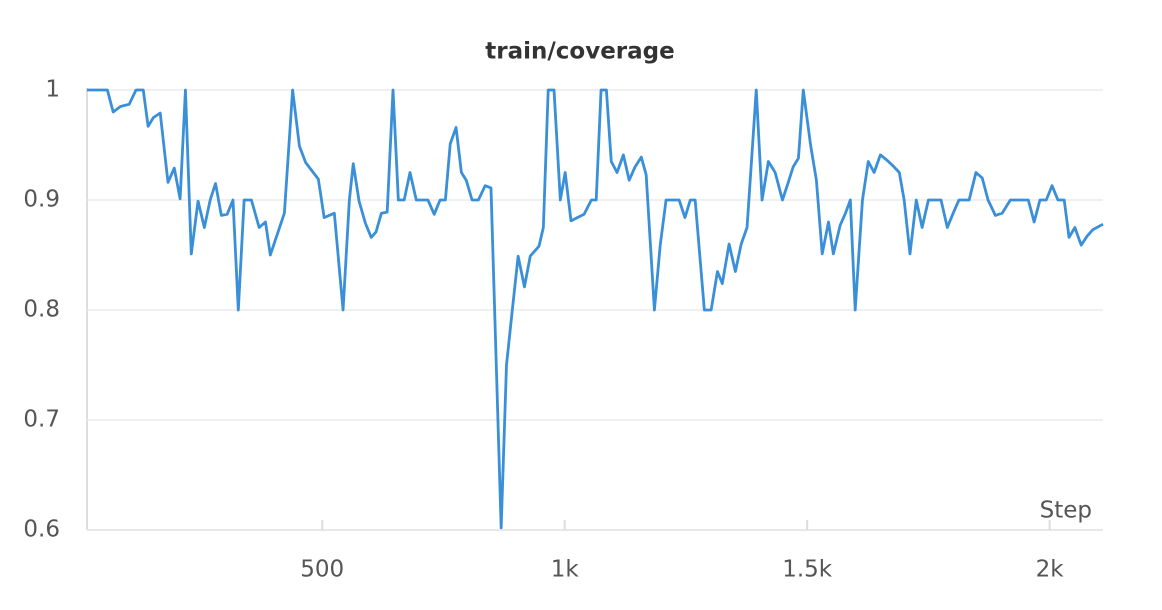 Image resolution: width=1162 pixels, height=610 pixels. I want to click on x-tick-label: 1.5k, so click(807, 570).